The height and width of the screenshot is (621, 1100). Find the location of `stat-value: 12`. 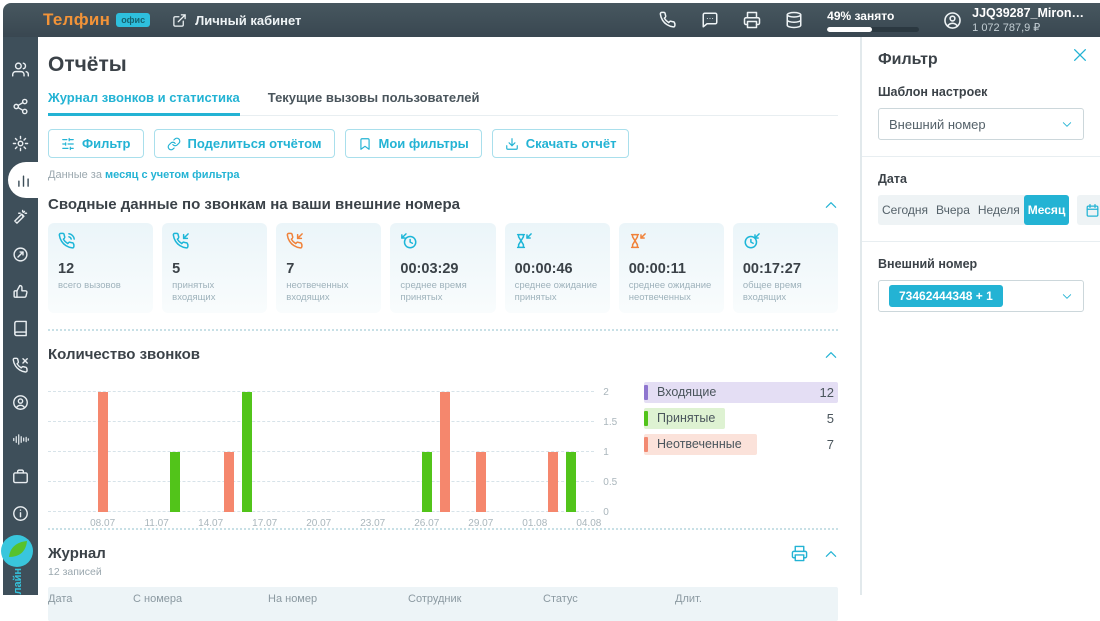

stat-value: 12 is located at coordinates (66, 269).